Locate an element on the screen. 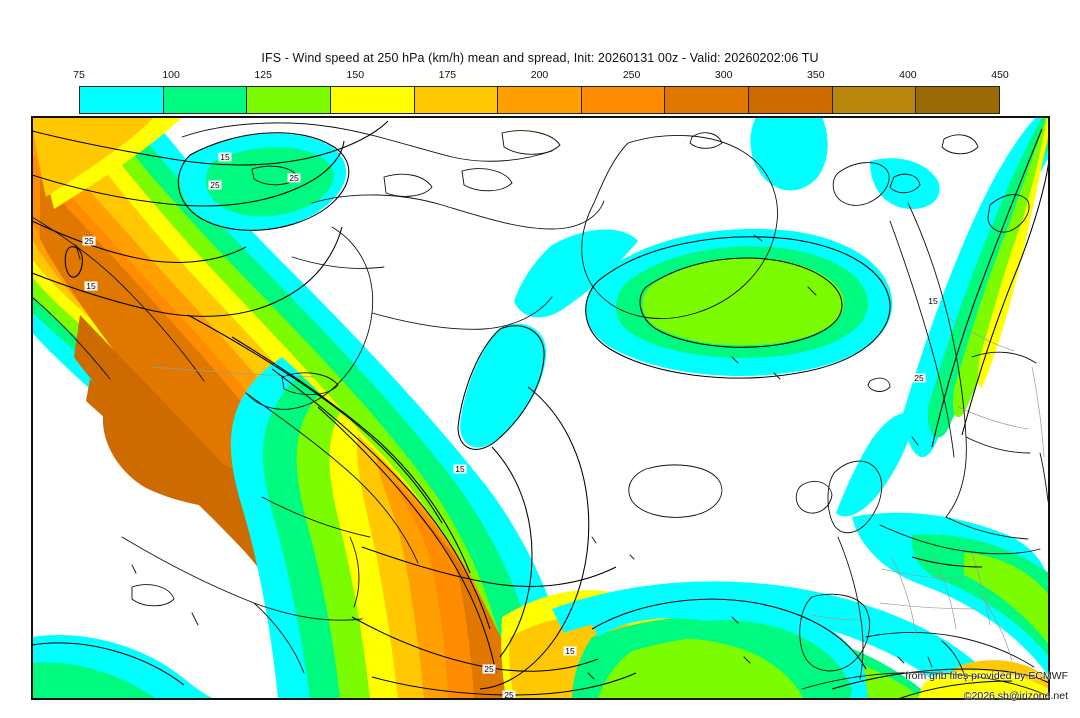  contour-scand-jet2 is located at coordinates (1005, 298).